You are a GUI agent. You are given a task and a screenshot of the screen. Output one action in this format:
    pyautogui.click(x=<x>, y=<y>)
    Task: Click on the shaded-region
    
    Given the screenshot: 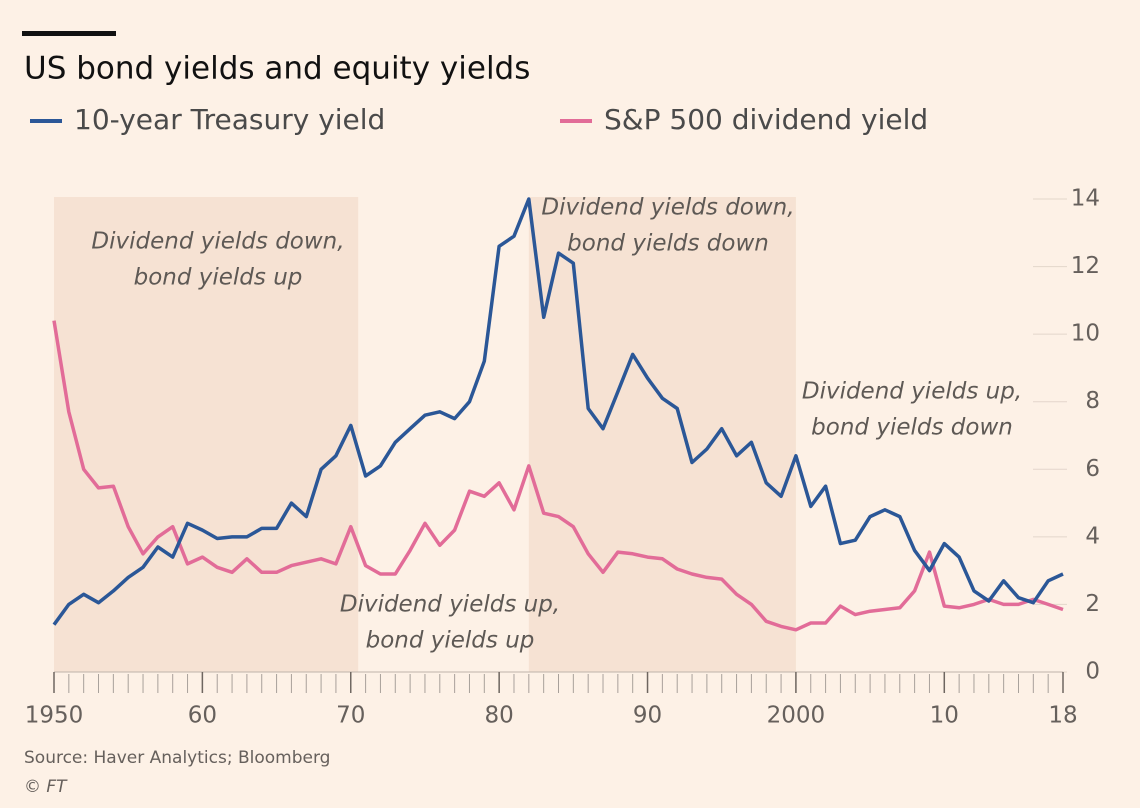 What is the action you would take?
    pyautogui.click(x=662, y=434)
    